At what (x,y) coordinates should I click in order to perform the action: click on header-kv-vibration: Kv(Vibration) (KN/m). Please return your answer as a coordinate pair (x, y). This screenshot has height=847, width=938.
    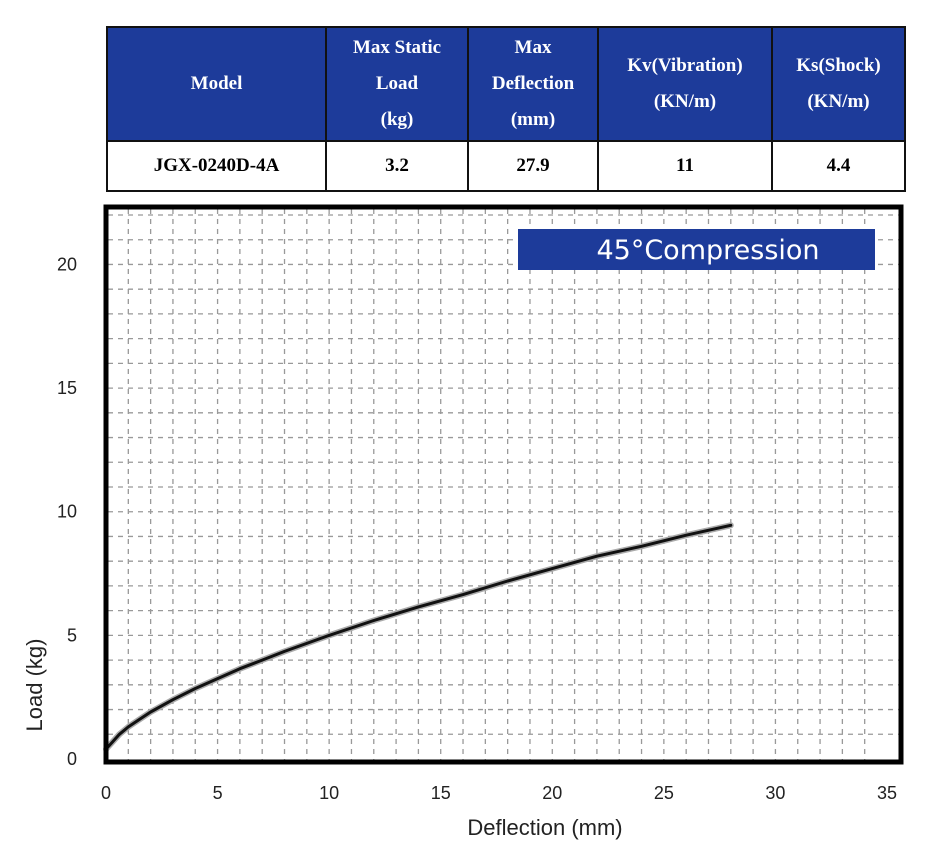
    Looking at the image, I should click on (685, 84).